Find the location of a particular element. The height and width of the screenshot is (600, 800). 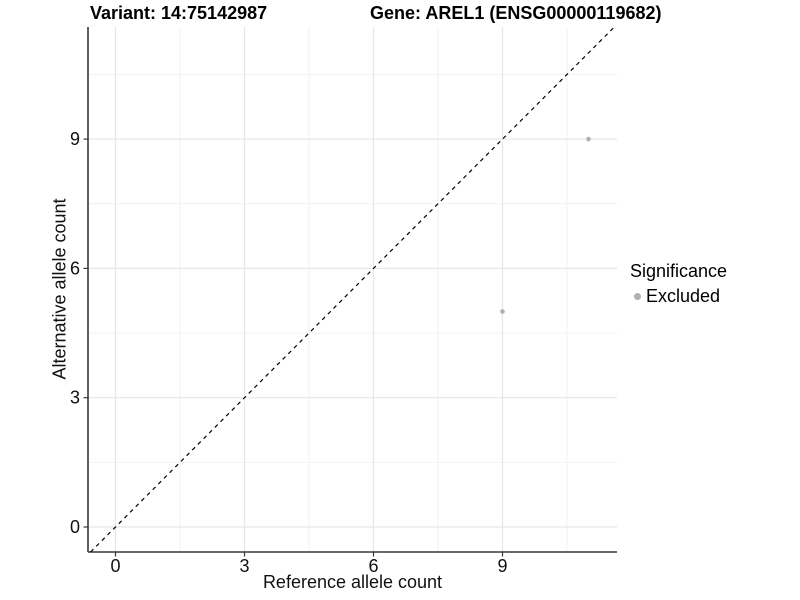

legend-title: Significance is located at coordinates (679, 271).